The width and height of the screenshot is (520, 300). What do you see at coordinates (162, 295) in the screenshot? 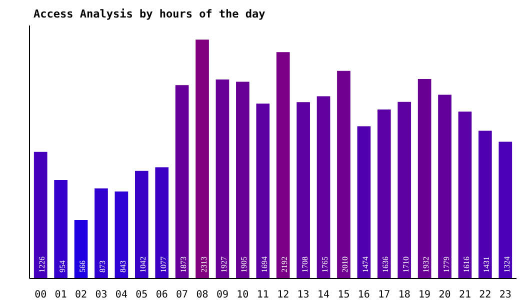
I see `x-tick-label: 06` at bounding box center [162, 295].